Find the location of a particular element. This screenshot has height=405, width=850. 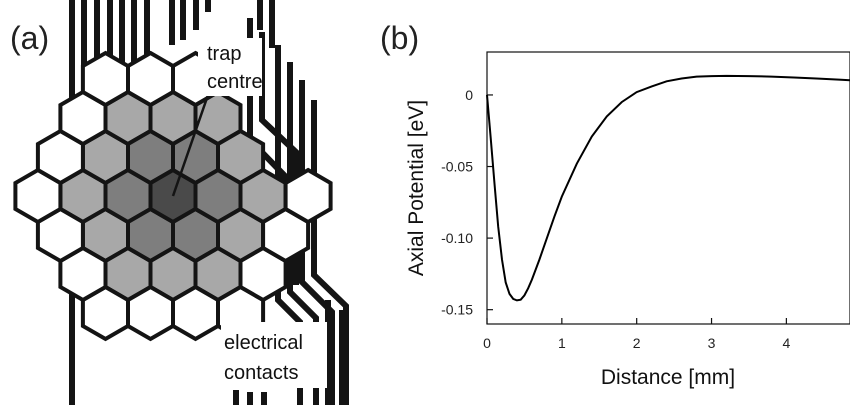

trap-label-line1: trap is located at coordinates (224, 54).